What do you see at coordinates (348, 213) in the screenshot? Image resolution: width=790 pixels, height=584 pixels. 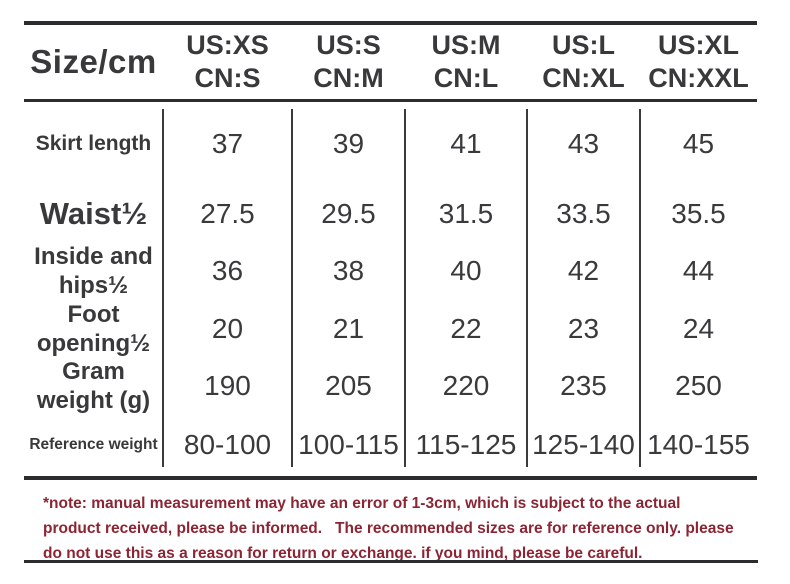 I see `table-cell: 29.5` at bounding box center [348, 213].